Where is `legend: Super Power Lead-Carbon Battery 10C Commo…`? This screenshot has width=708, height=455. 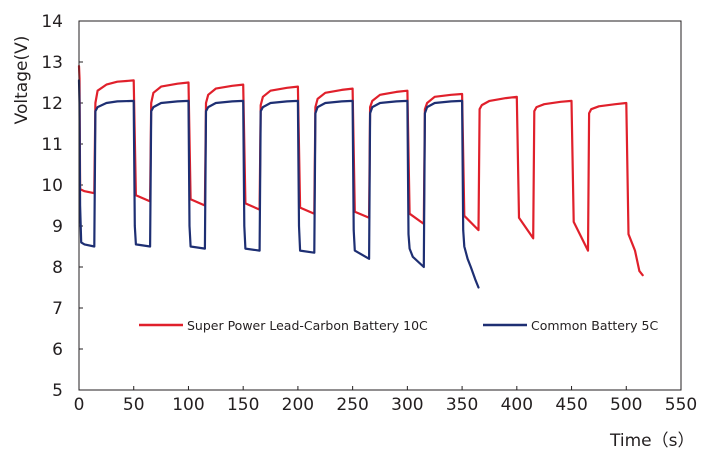 legend: Super Power Lead-Carbon Battery 10C Commo… is located at coordinates (398, 325).